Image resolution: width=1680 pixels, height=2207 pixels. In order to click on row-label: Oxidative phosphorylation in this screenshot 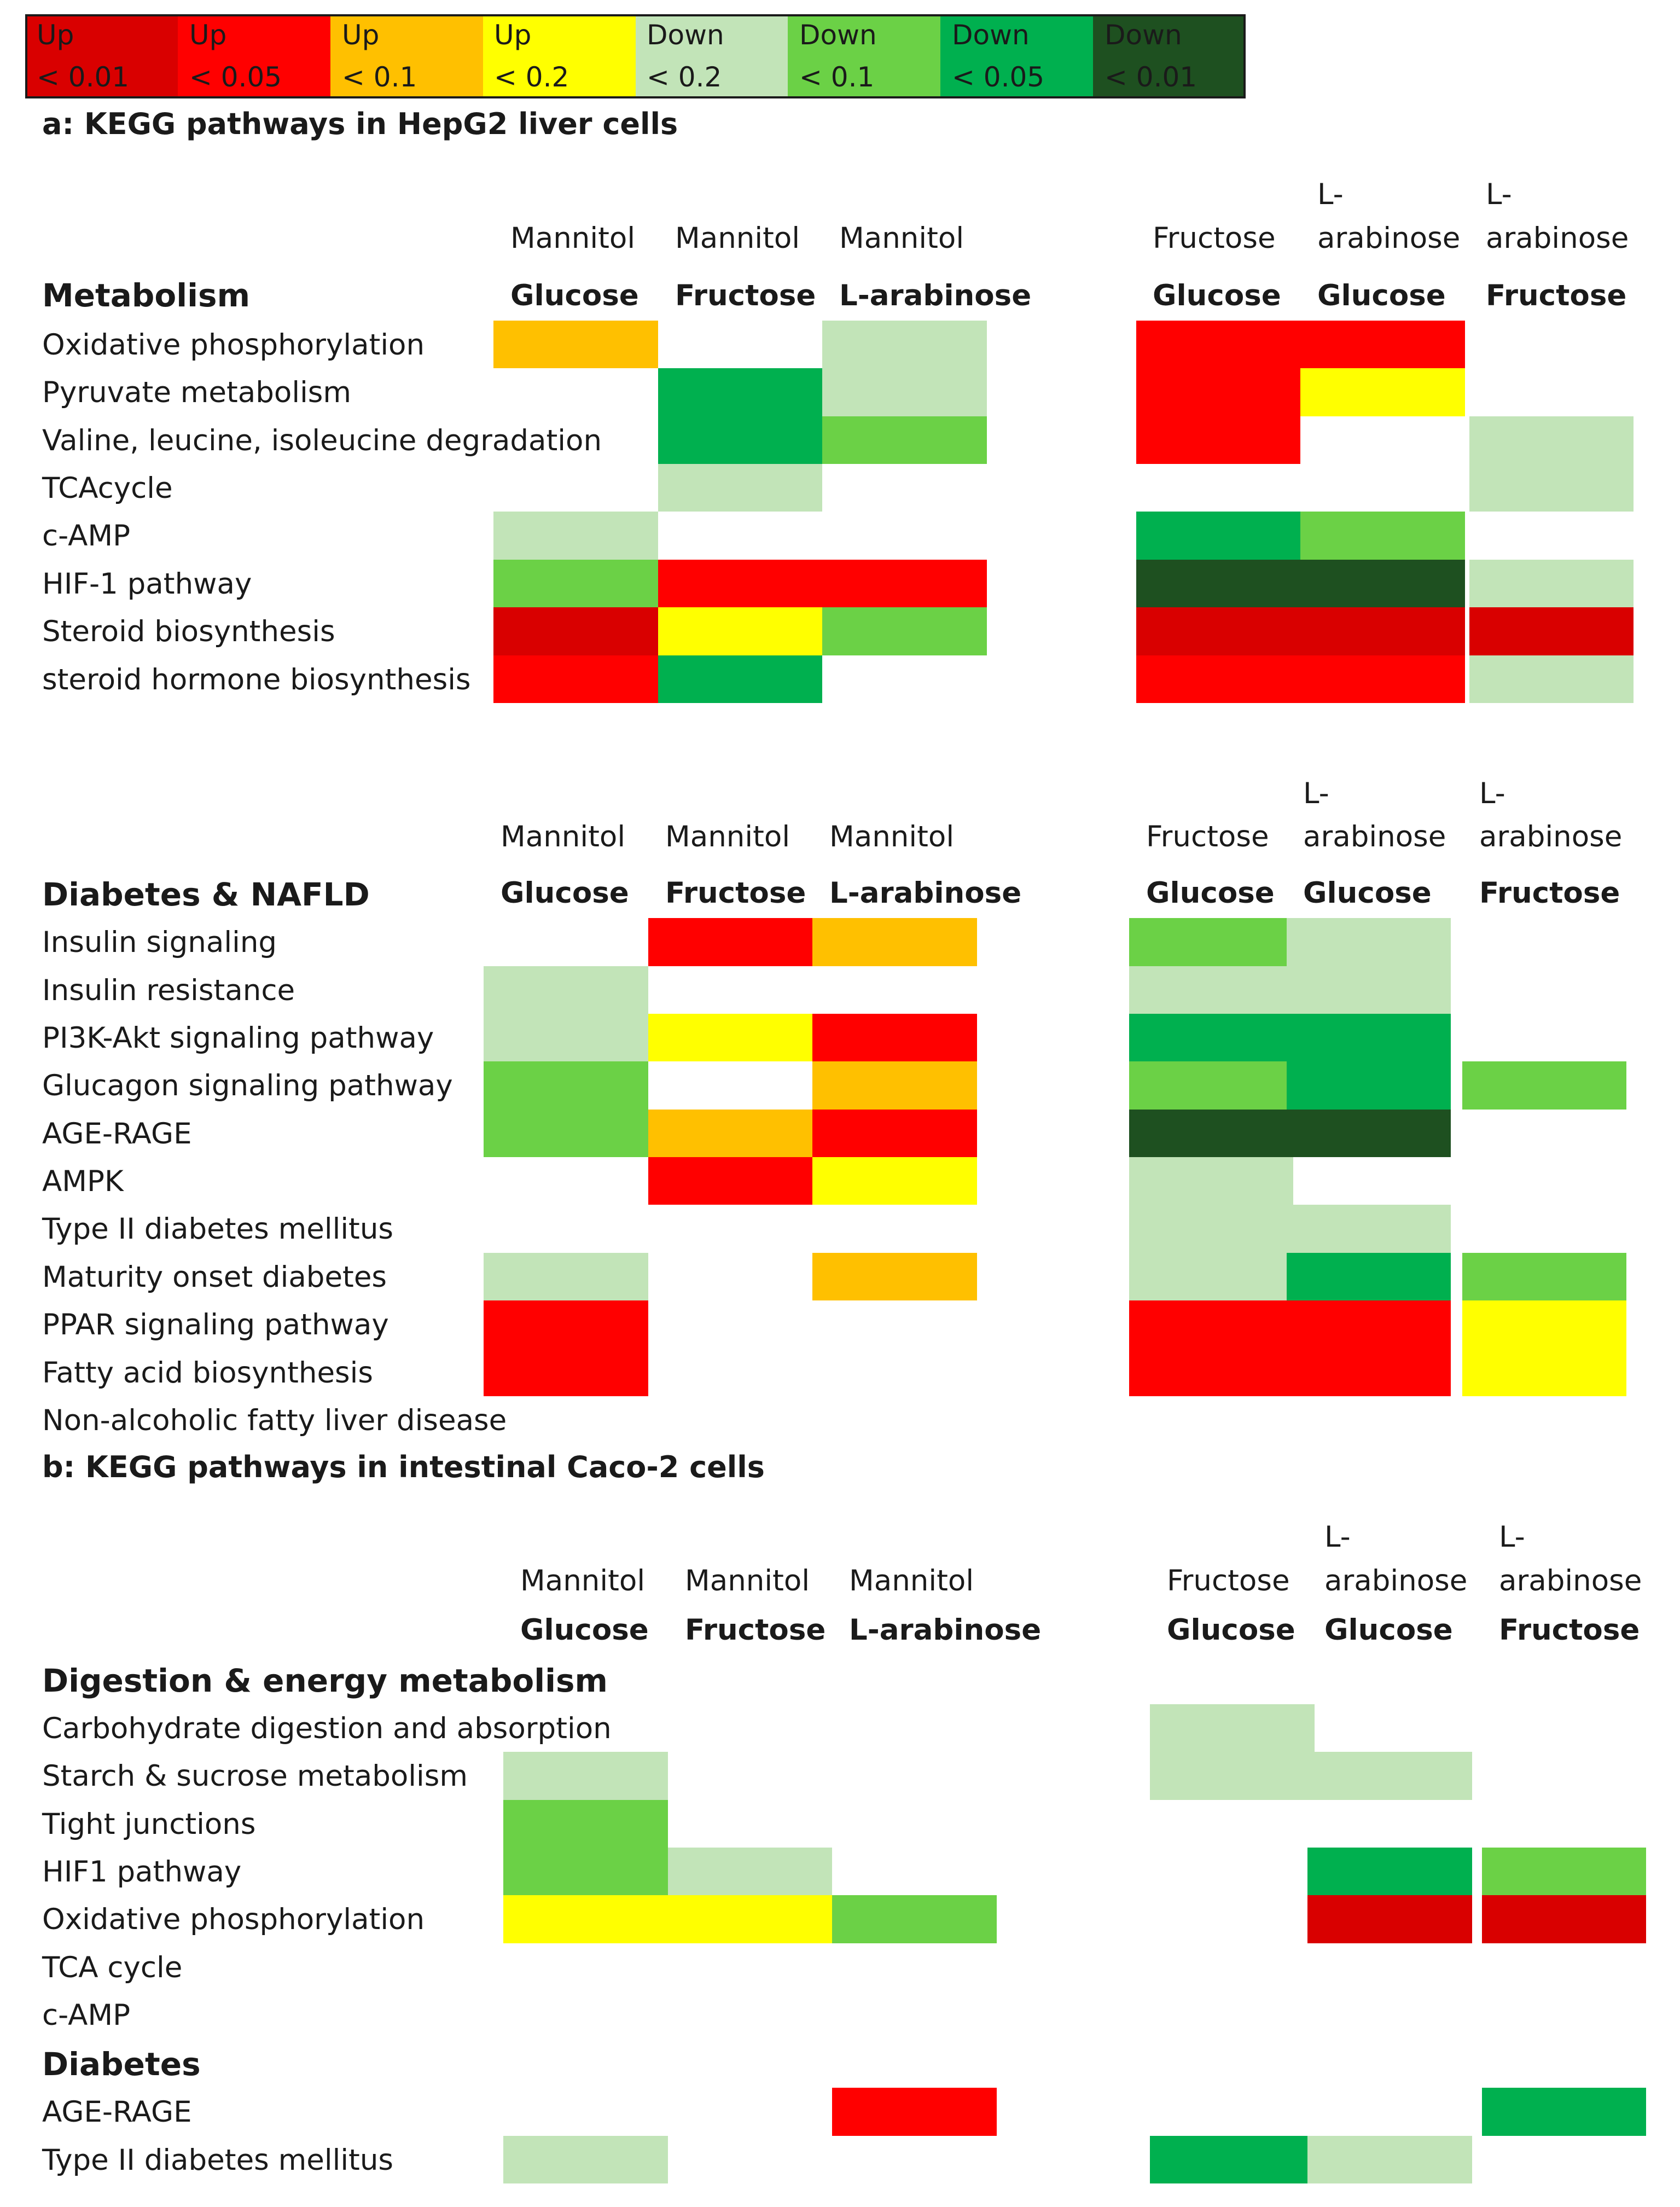, I will do `click(233, 345)`.